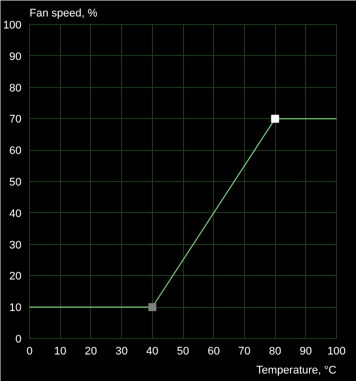 Image resolution: width=356 pixels, height=381 pixels. What do you see at coordinates (244, 352) in the screenshot?
I see `x-tick-label: 70` at bounding box center [244, 352].